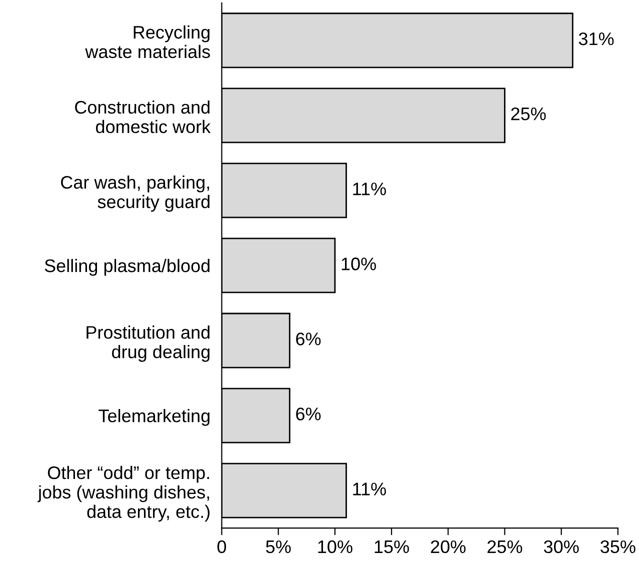  What do you see at coordinates (147, 41) in the screenshot?
I see `y-tick-label: Recycling waste materials` at bounding box center [147, 41].